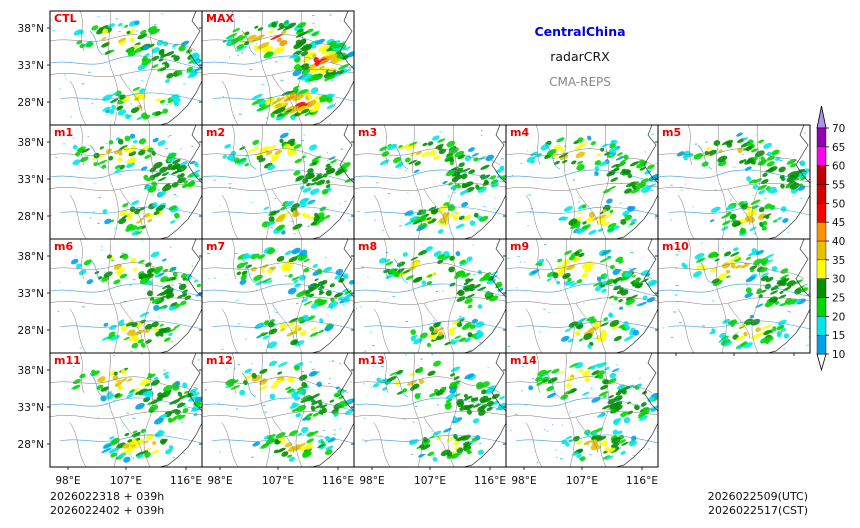  I want to click on panel-label: MAX, so click(220, 18).